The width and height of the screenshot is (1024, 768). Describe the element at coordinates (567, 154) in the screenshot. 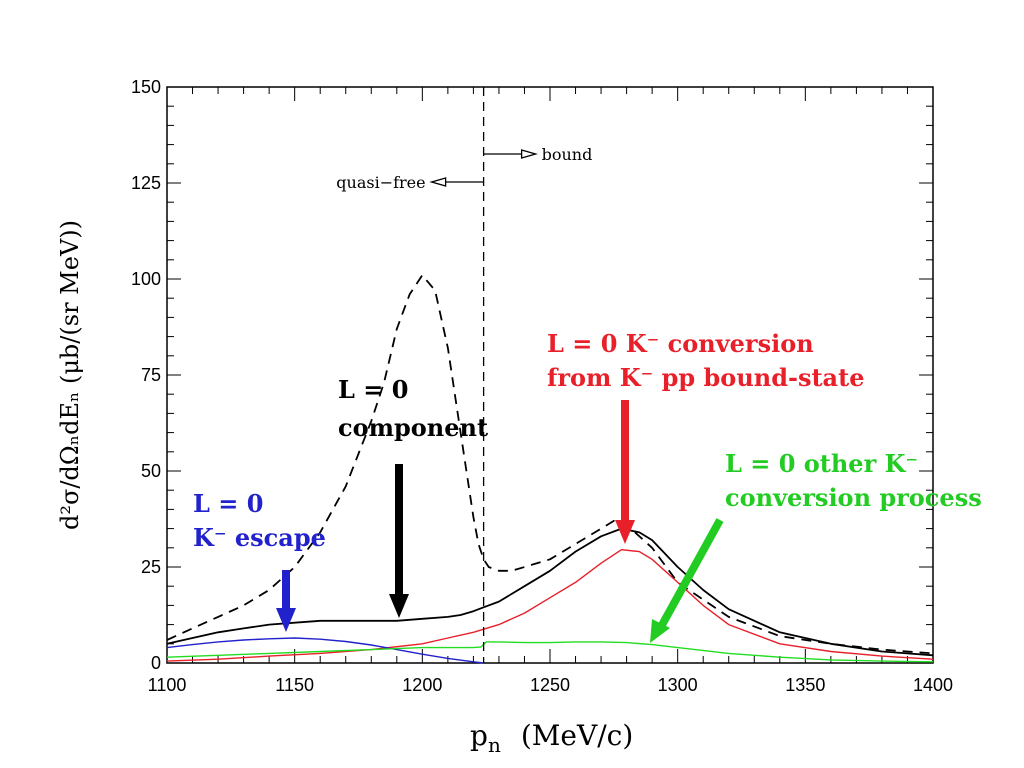

I see `bound-label: bound` at that location.